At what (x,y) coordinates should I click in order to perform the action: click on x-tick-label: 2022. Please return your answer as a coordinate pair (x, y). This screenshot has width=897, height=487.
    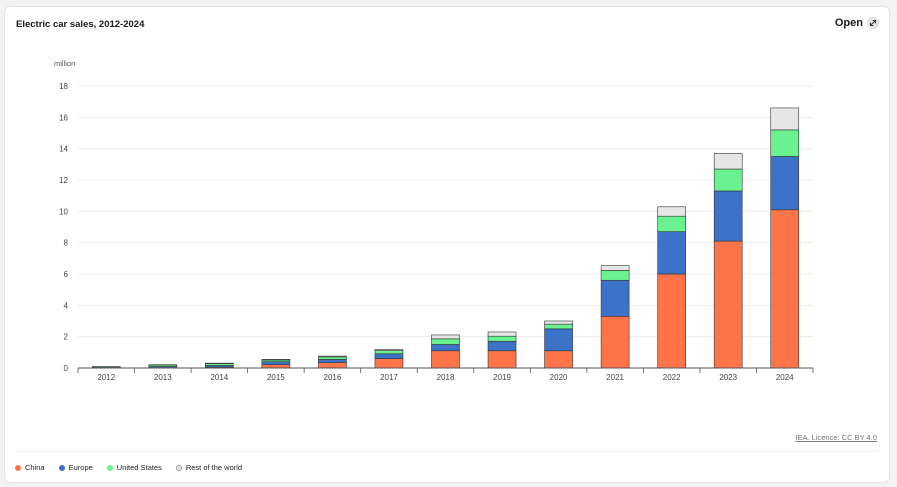
    Looking at the image, I should click on (672, 377).